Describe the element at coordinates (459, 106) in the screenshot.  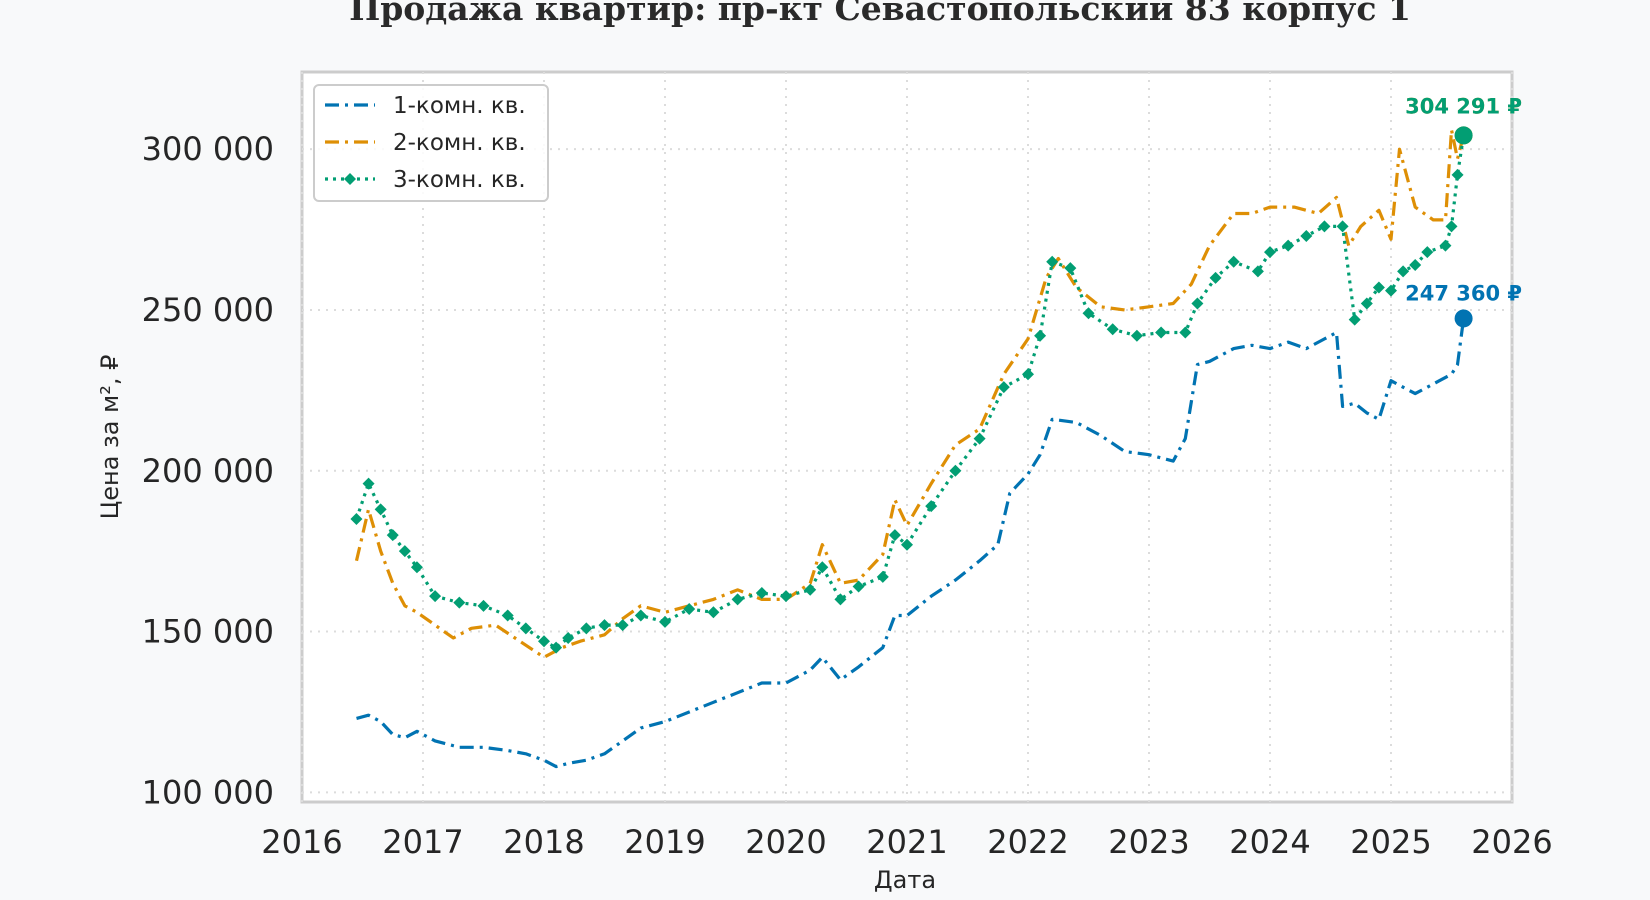
I see `legend-label-1: 1-комн. кв.` at that location.